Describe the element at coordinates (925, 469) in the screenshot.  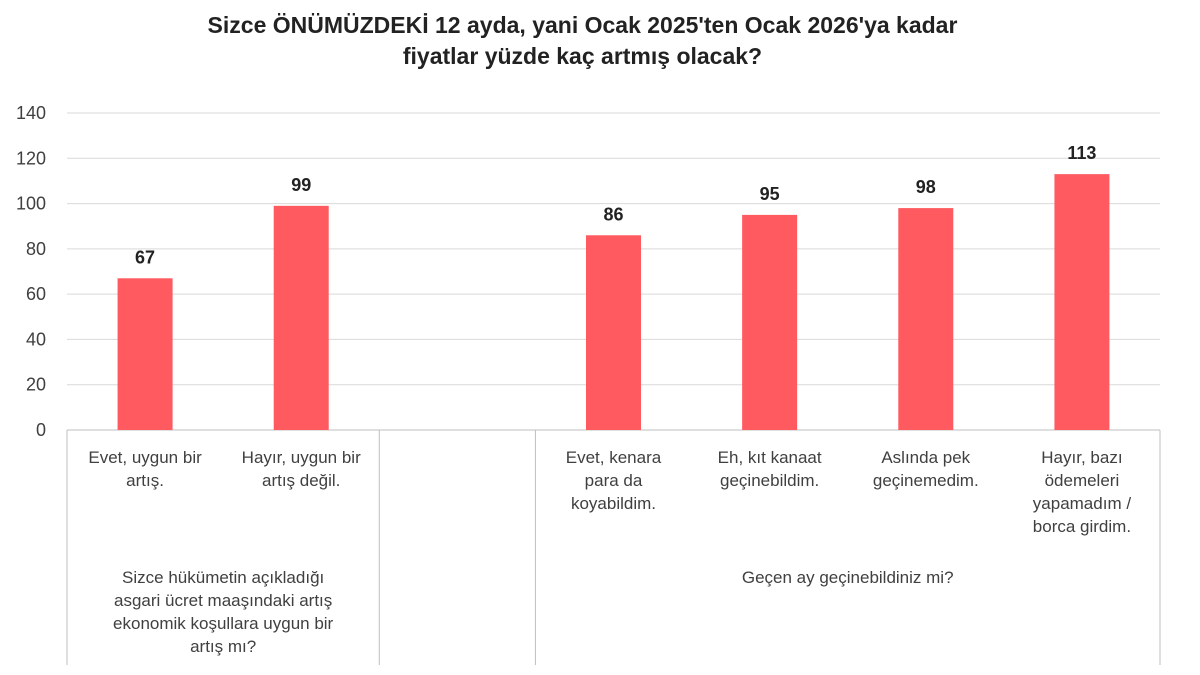
I see `category-label: Aslında pek geçinemedim.` at that location.